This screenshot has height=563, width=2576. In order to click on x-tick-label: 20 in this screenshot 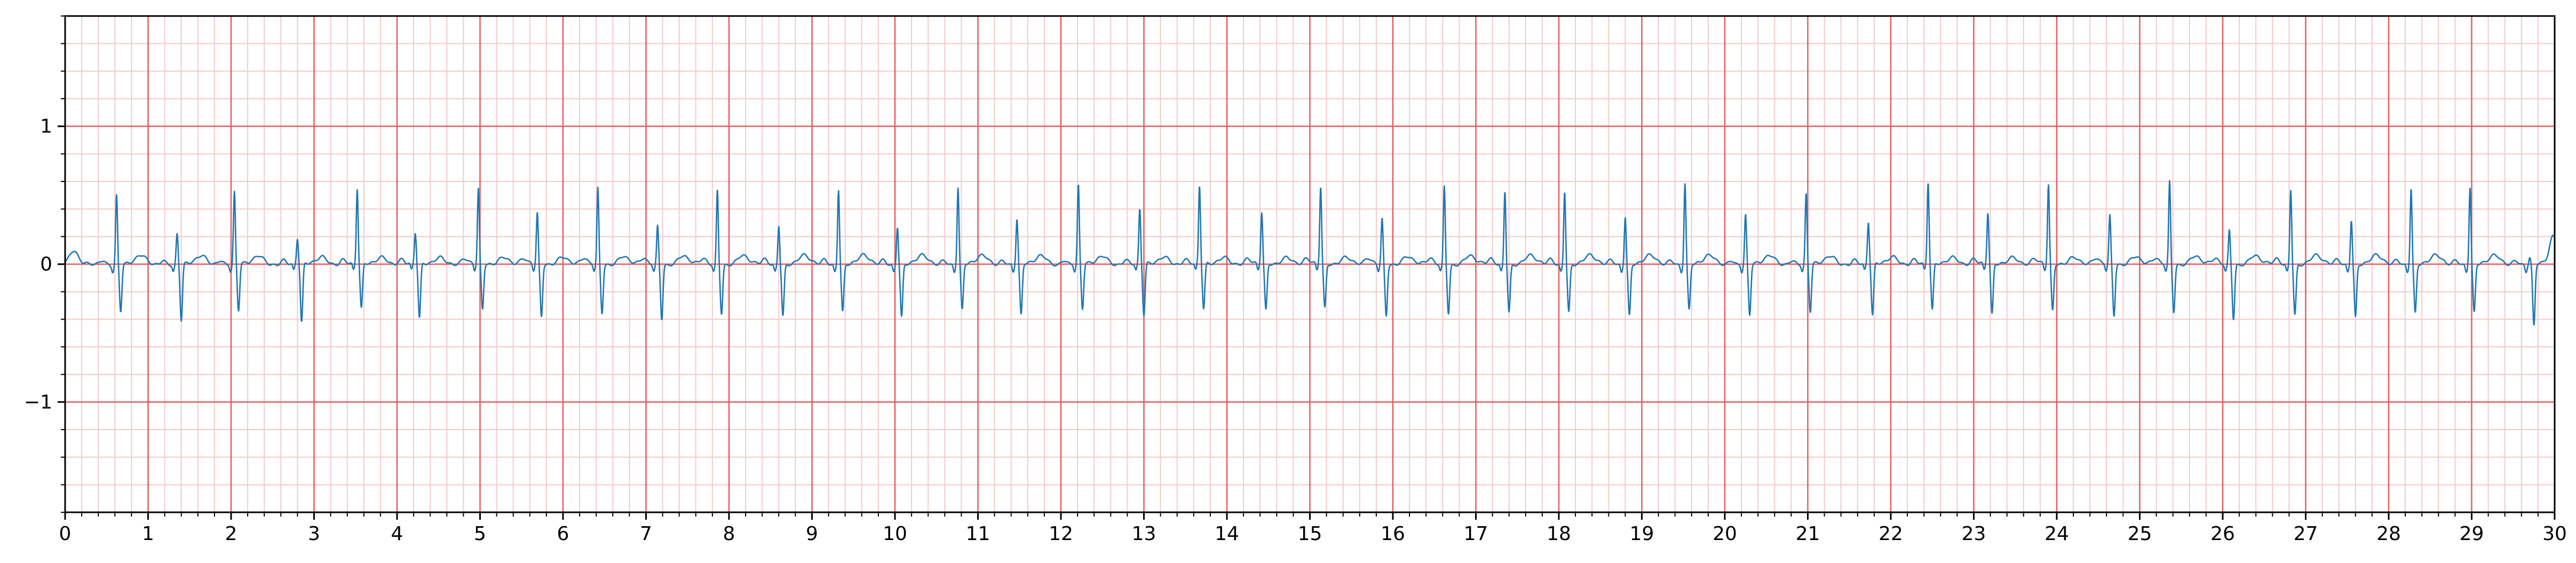, I will do `click(1725, 534)`.